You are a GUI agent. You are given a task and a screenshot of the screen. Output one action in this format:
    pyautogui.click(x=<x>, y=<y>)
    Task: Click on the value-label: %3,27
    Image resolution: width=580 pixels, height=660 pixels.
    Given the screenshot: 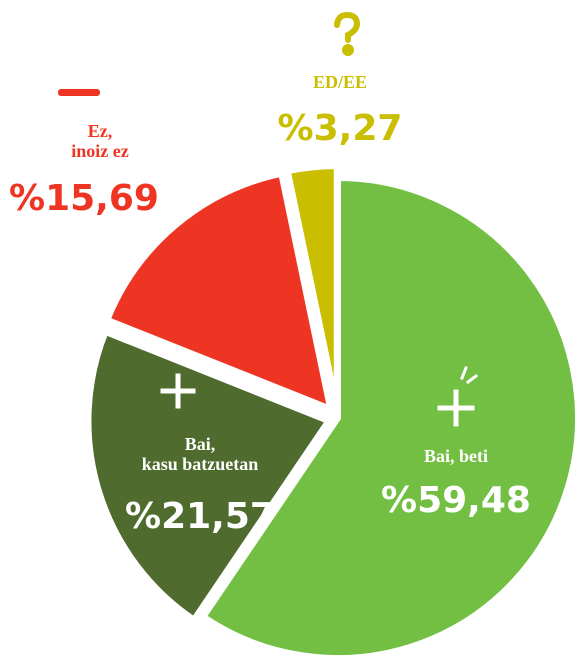 What is the action you would take?
    pyautogui.click(x=340, y=128)
    